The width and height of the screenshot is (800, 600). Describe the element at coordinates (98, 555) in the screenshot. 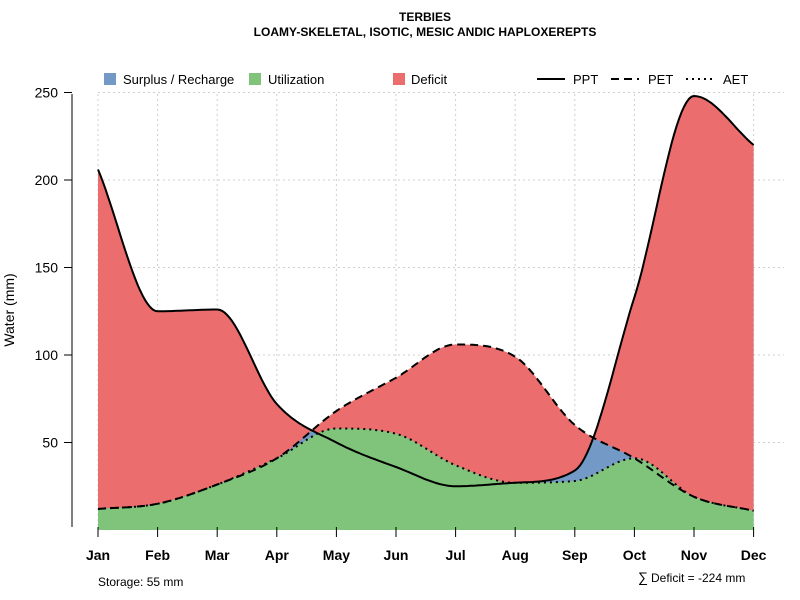

I see `x-tick-label-jan: Jan` at that location.